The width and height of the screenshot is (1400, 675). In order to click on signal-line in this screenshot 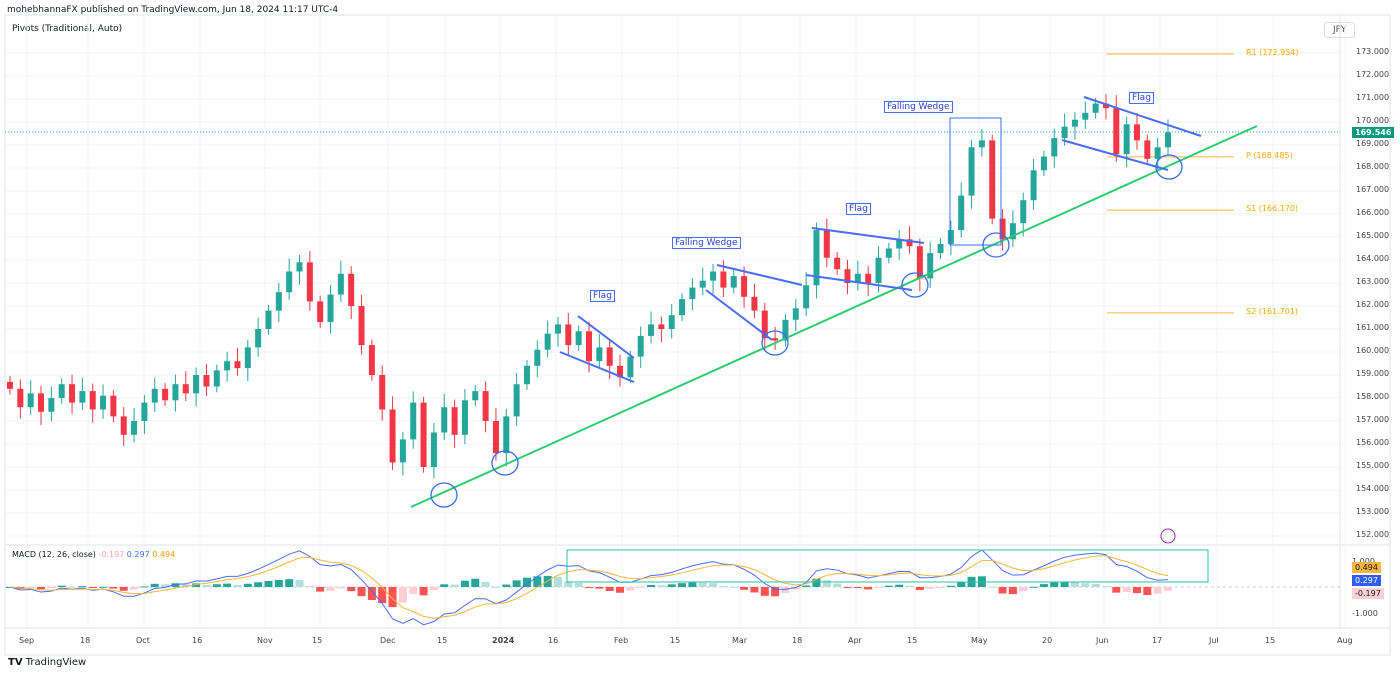, I will do `click(589, 587)`.